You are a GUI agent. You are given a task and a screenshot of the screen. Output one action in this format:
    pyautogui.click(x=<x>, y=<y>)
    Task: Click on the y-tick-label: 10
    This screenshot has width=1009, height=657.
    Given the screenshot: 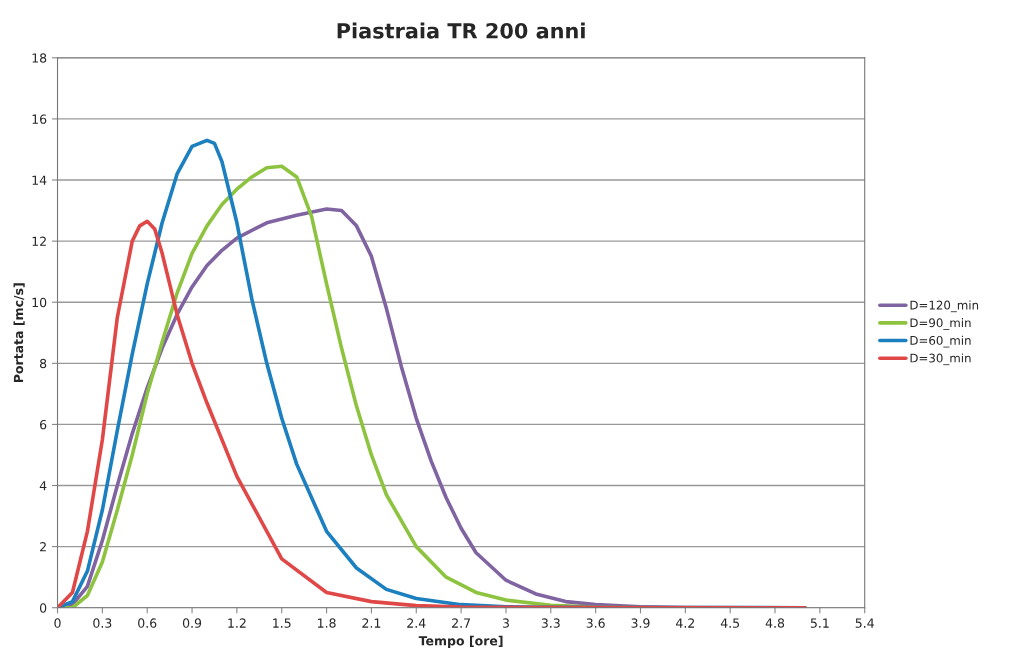 What is the action you would take?
    pyautogui.click(x=39, y=302)
    